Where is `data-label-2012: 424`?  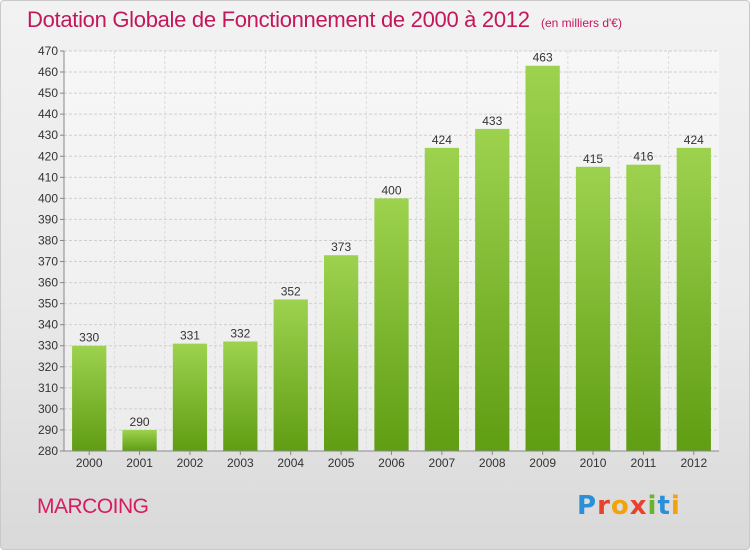 data-label-2012: 424 is located at coordinates (694, 140).